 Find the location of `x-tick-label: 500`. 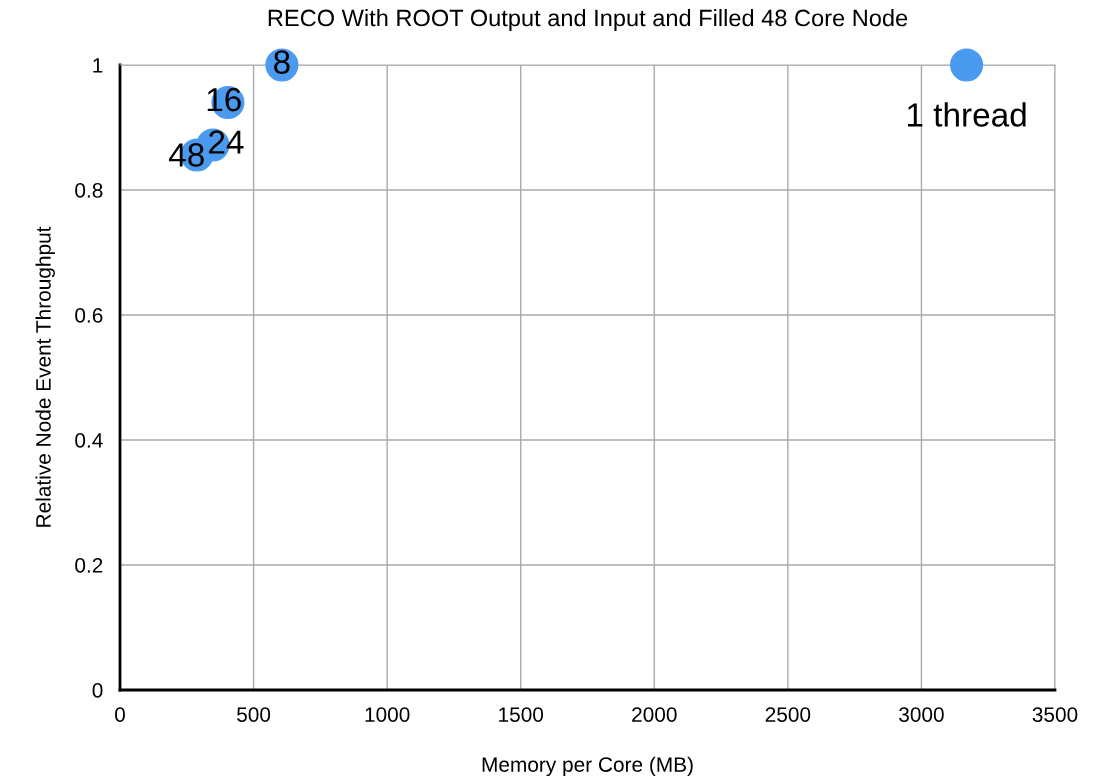

x-tick-label: 500 is located at coordinates (254, 714).